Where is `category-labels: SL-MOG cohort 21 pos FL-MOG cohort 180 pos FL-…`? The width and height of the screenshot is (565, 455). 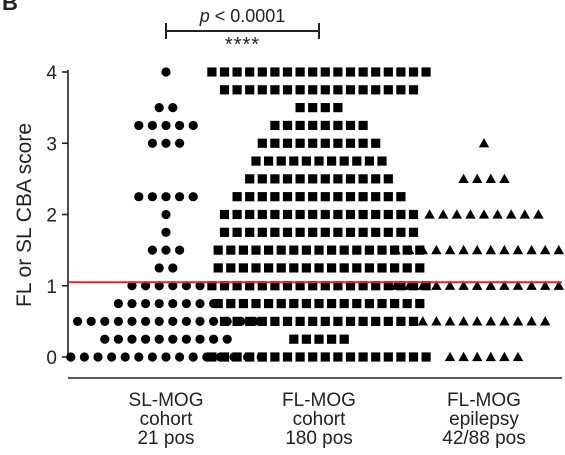 category-labels: SL-MOG cohort 21 pos FL-MOG cohort 180 pos FL-… is located at coordinates (327, 419).